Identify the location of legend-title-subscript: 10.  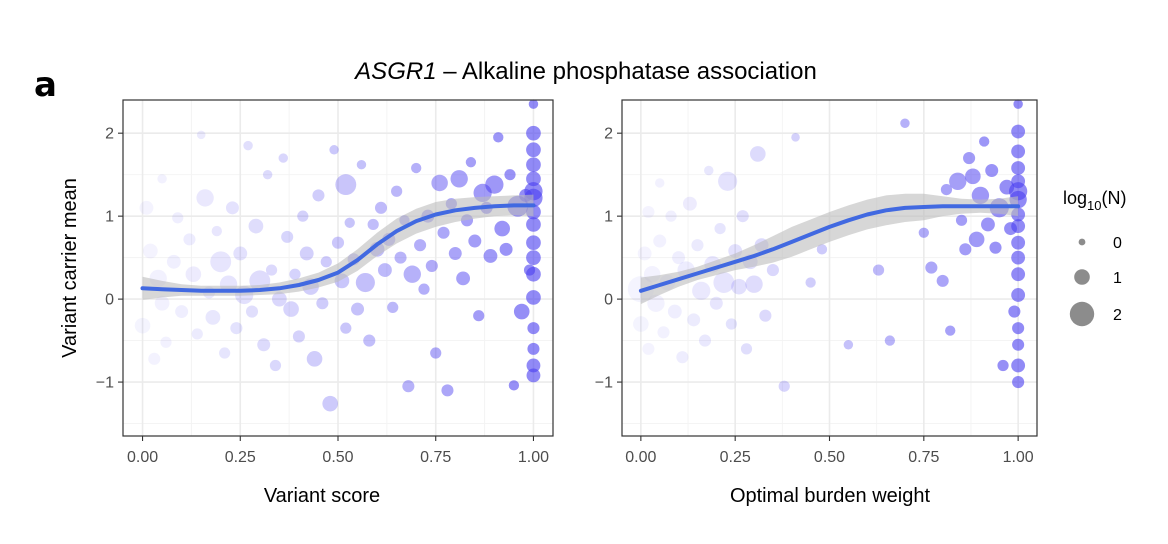
(1094, 205).